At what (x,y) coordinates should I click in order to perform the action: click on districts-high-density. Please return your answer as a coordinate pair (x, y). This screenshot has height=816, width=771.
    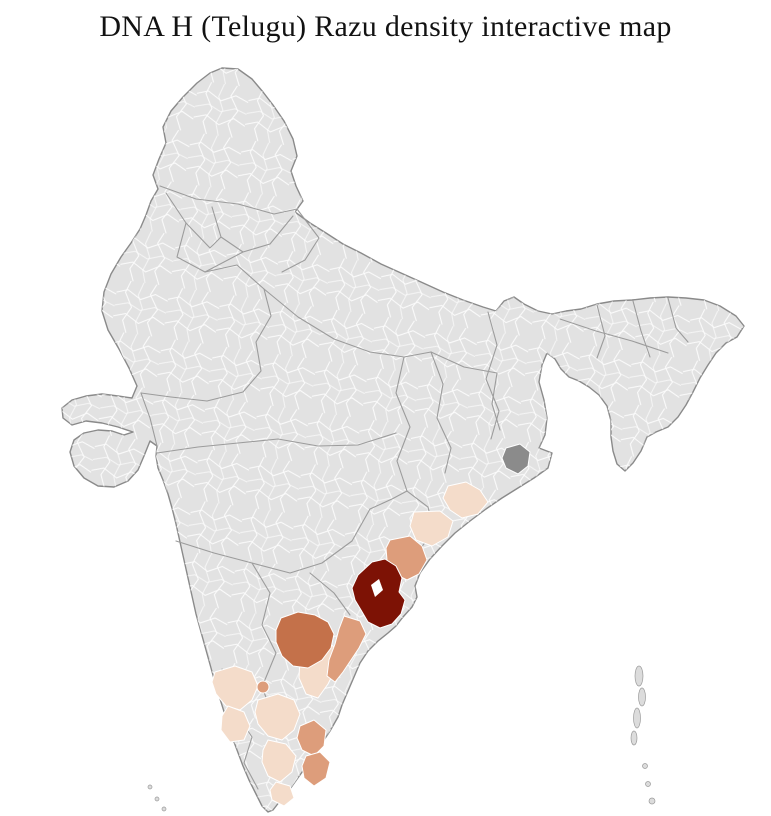
    Looking at the image, I should click on (305, 640).